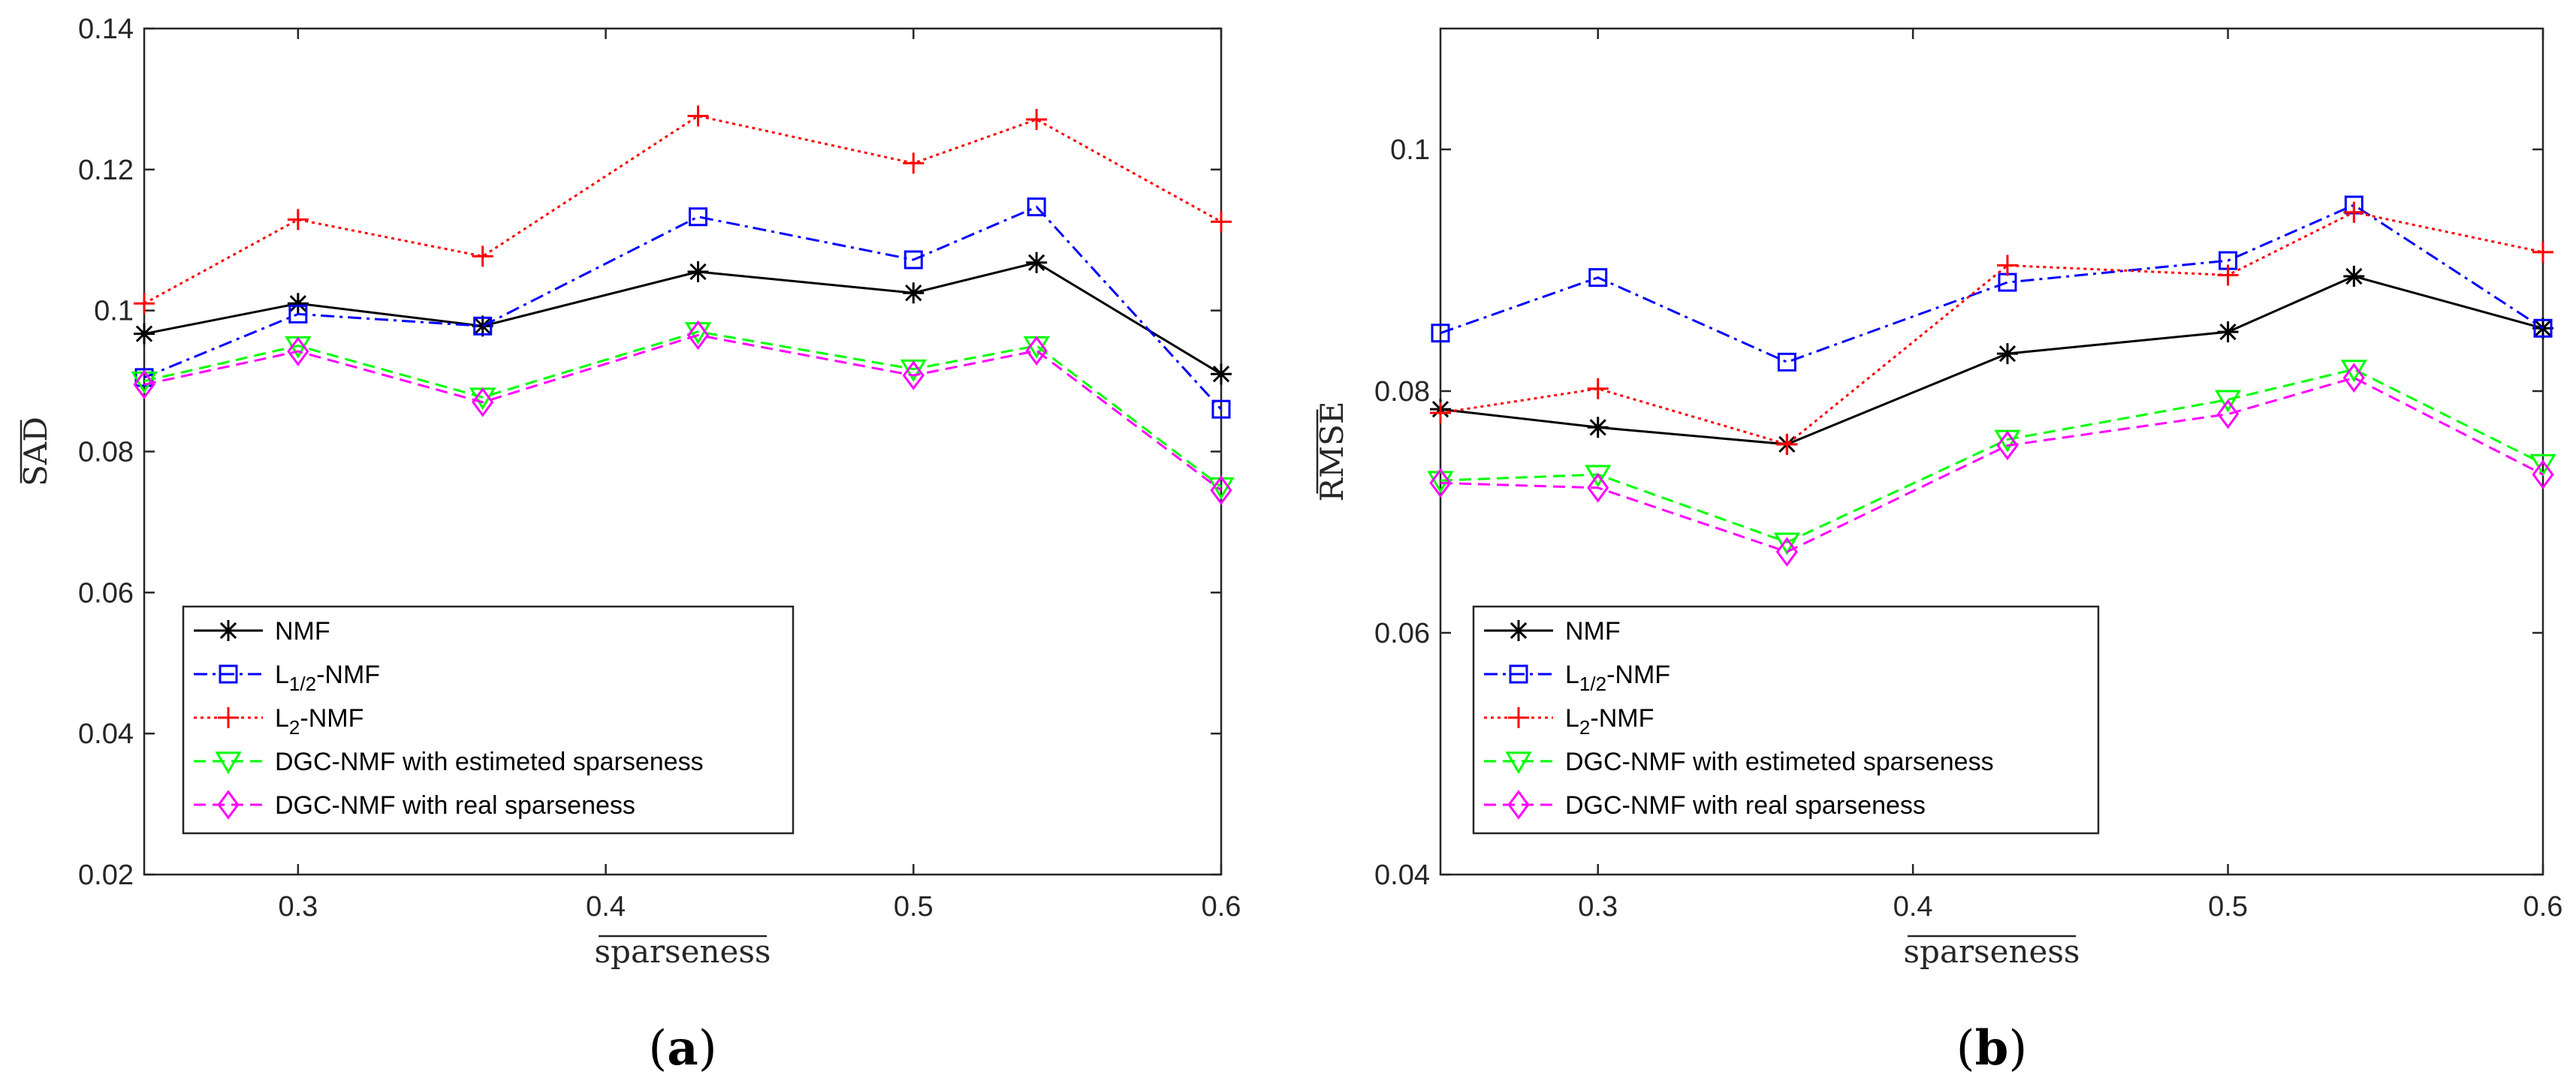 Image resolution: width=2576 pixels, height=1087 pixels. I want to click on legend-entry: DGC-NMF with real sparseness, so click(1745, 806).